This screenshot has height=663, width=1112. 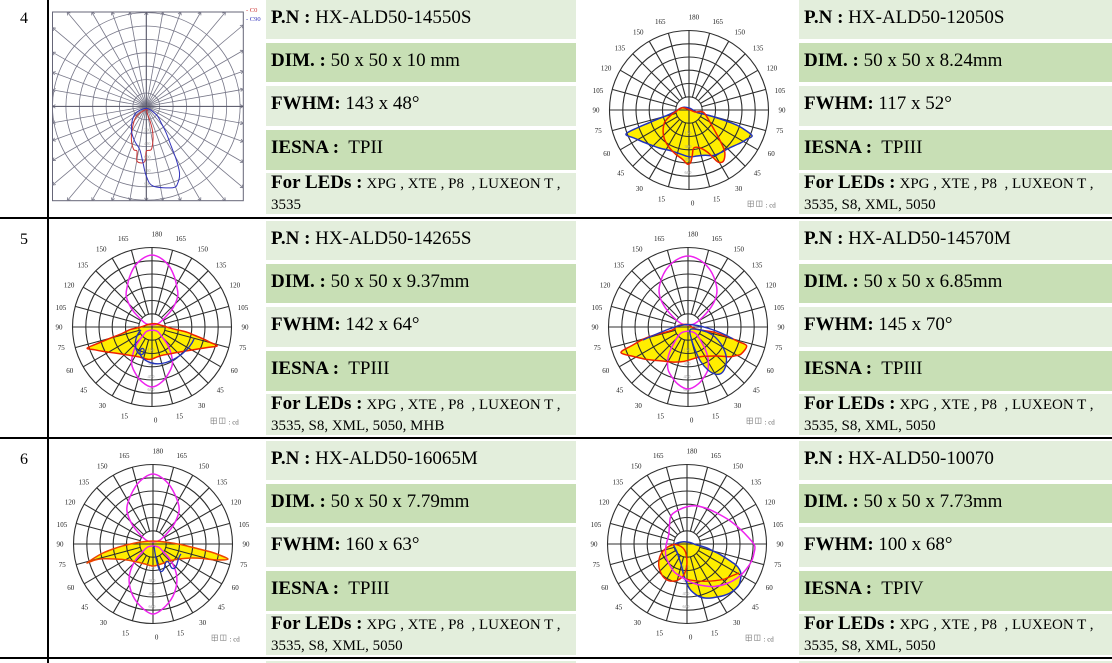 I want to click on svg-text: - C90, so click(x=253, y=19).